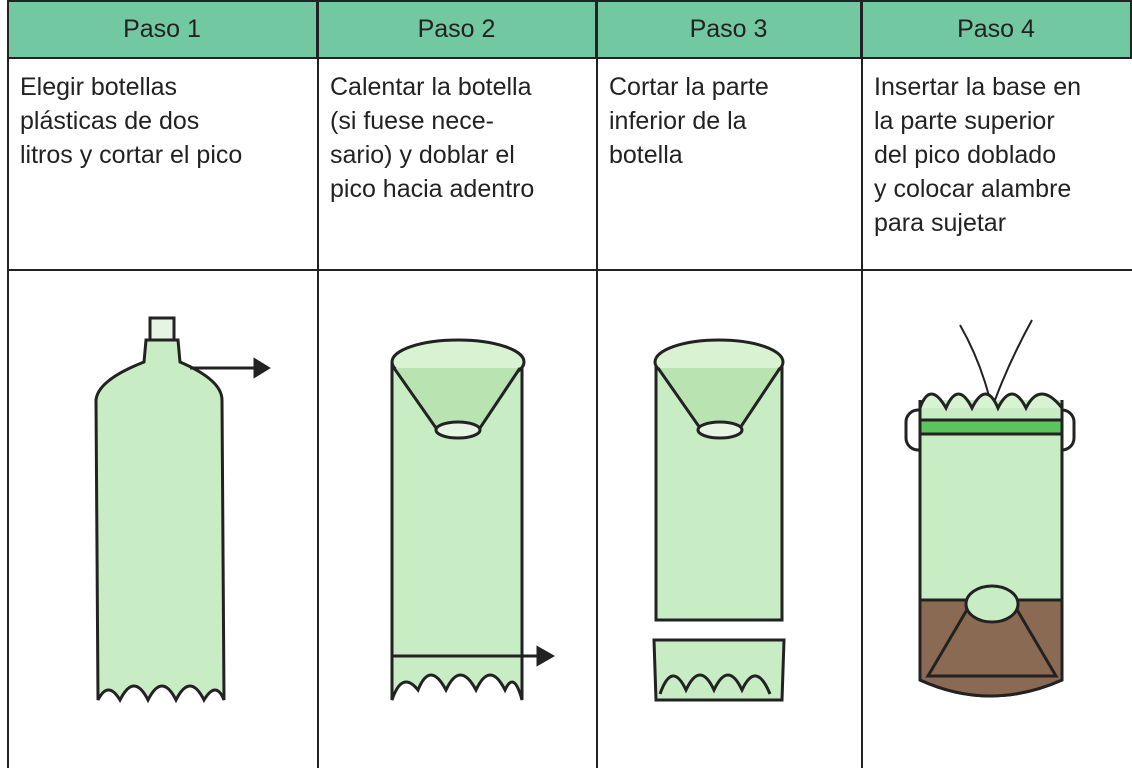 This screenshot has height=768, width=1132. I want to click on text-line: Calentar la botella, so click(431, 87).